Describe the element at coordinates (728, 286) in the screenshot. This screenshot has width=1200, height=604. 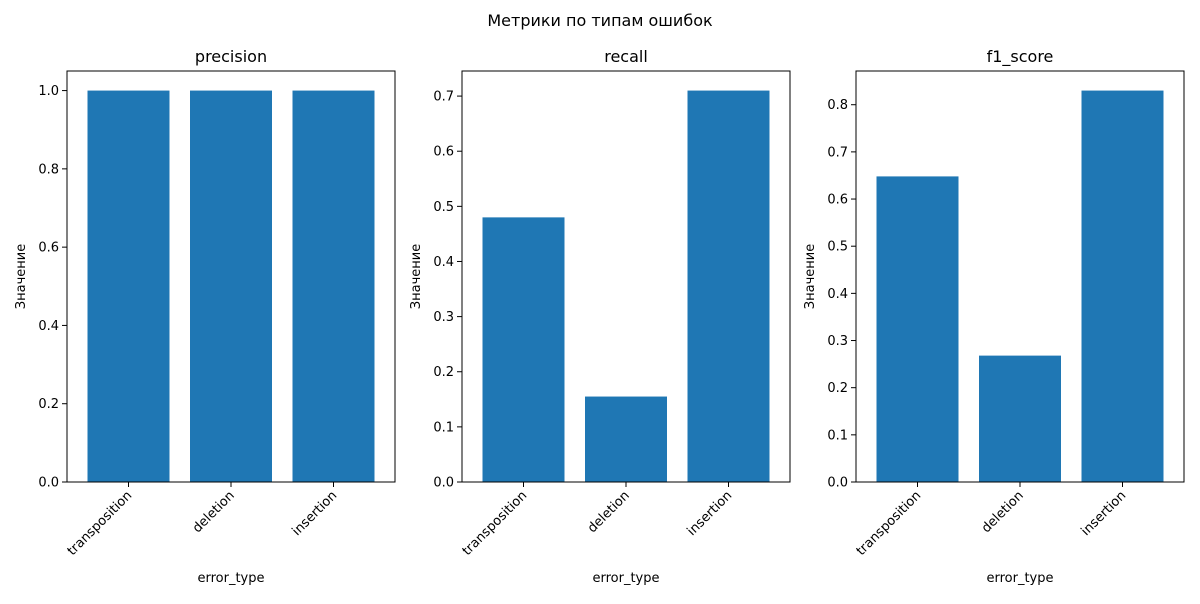
I see `bar-recall-insertion` at that location.